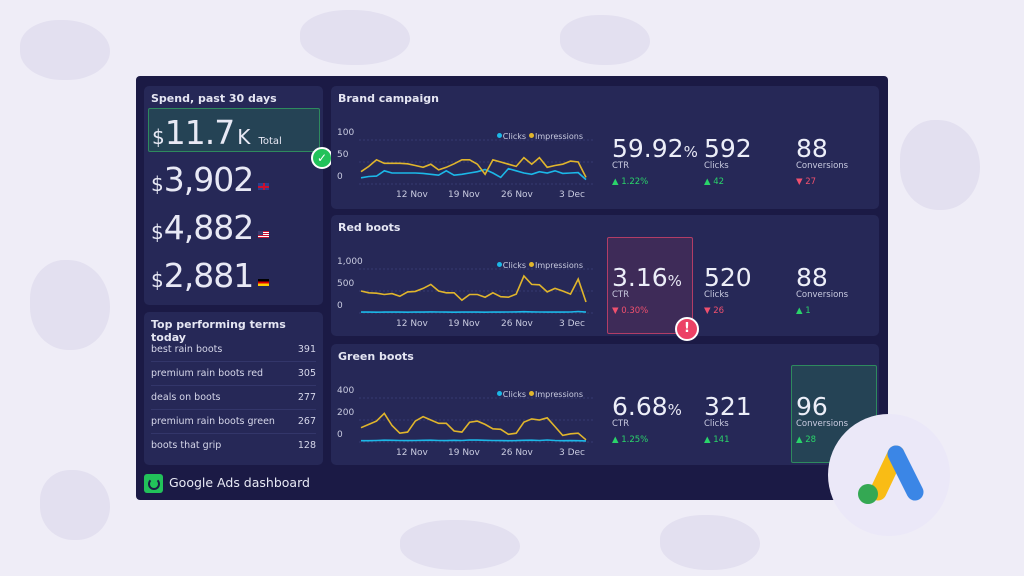 This screenshot has width=1024, height=576. What do you see at coordinates (264, 282) in the screenshot?
I see `germany-flag-icon` at bounding box center [264, 282].